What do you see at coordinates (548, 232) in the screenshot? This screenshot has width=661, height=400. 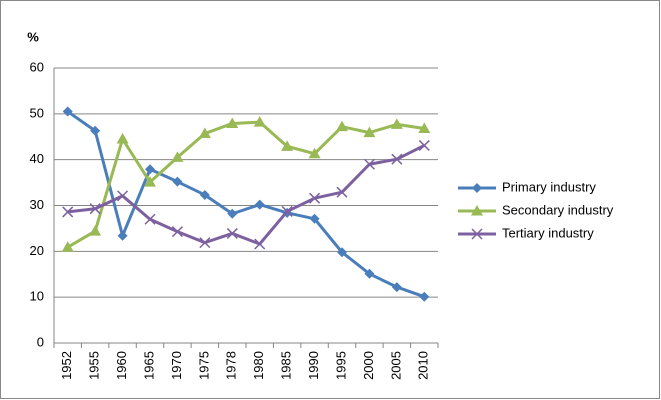 I see `legend-label: Tertiary industry` at bounding box center [548, 232].